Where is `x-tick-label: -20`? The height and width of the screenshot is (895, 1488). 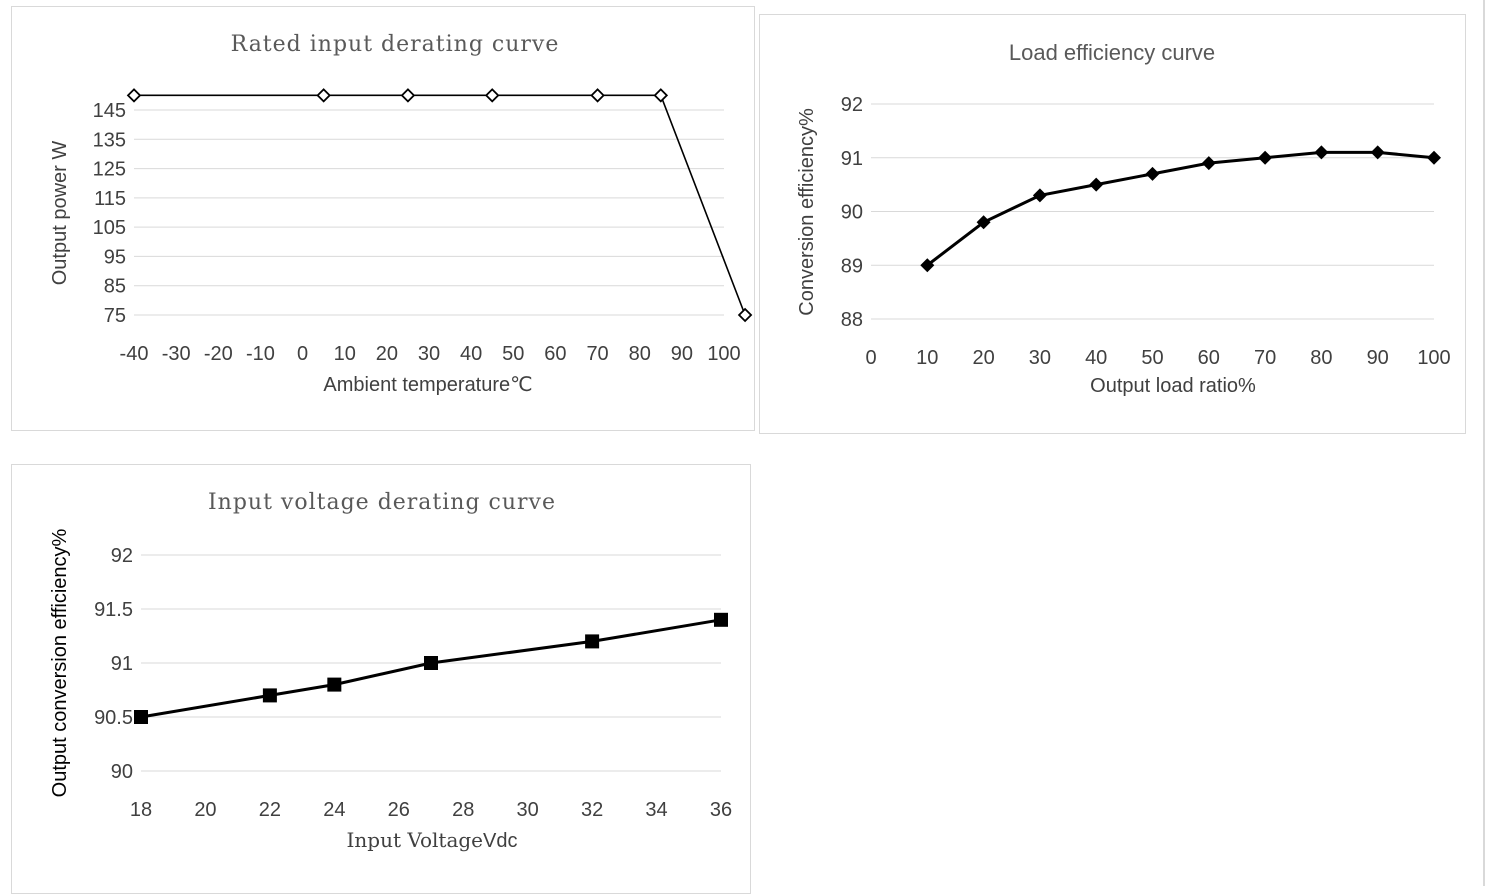
x-tick-label: -20 is located at coordinates (218, 354).